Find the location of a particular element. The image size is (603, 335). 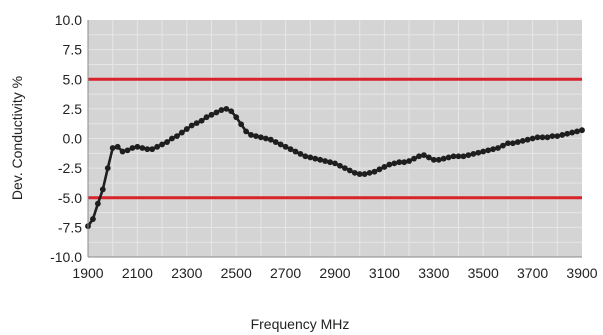

y-tick-label: 2.5 is located at coordinates (73, 109).